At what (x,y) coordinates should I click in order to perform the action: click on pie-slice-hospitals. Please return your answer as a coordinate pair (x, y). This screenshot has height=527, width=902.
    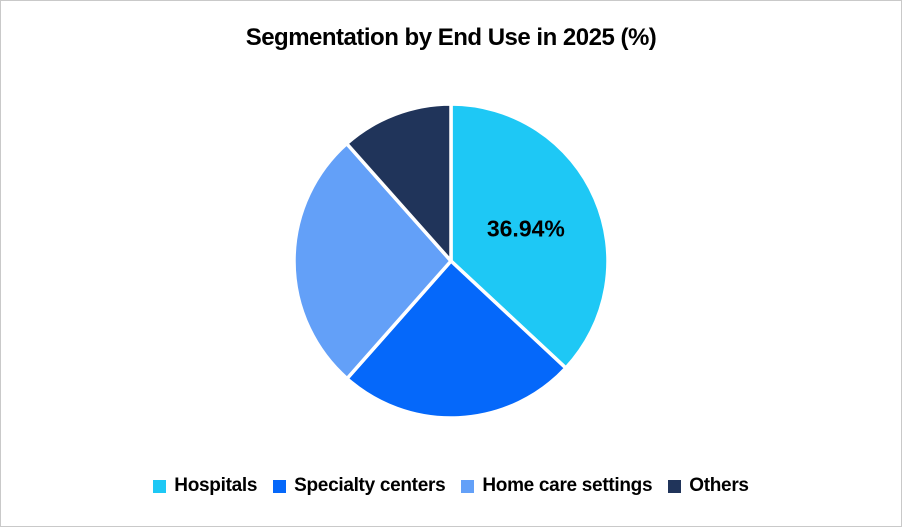
    Looking at the image, I should click on (529, 236).